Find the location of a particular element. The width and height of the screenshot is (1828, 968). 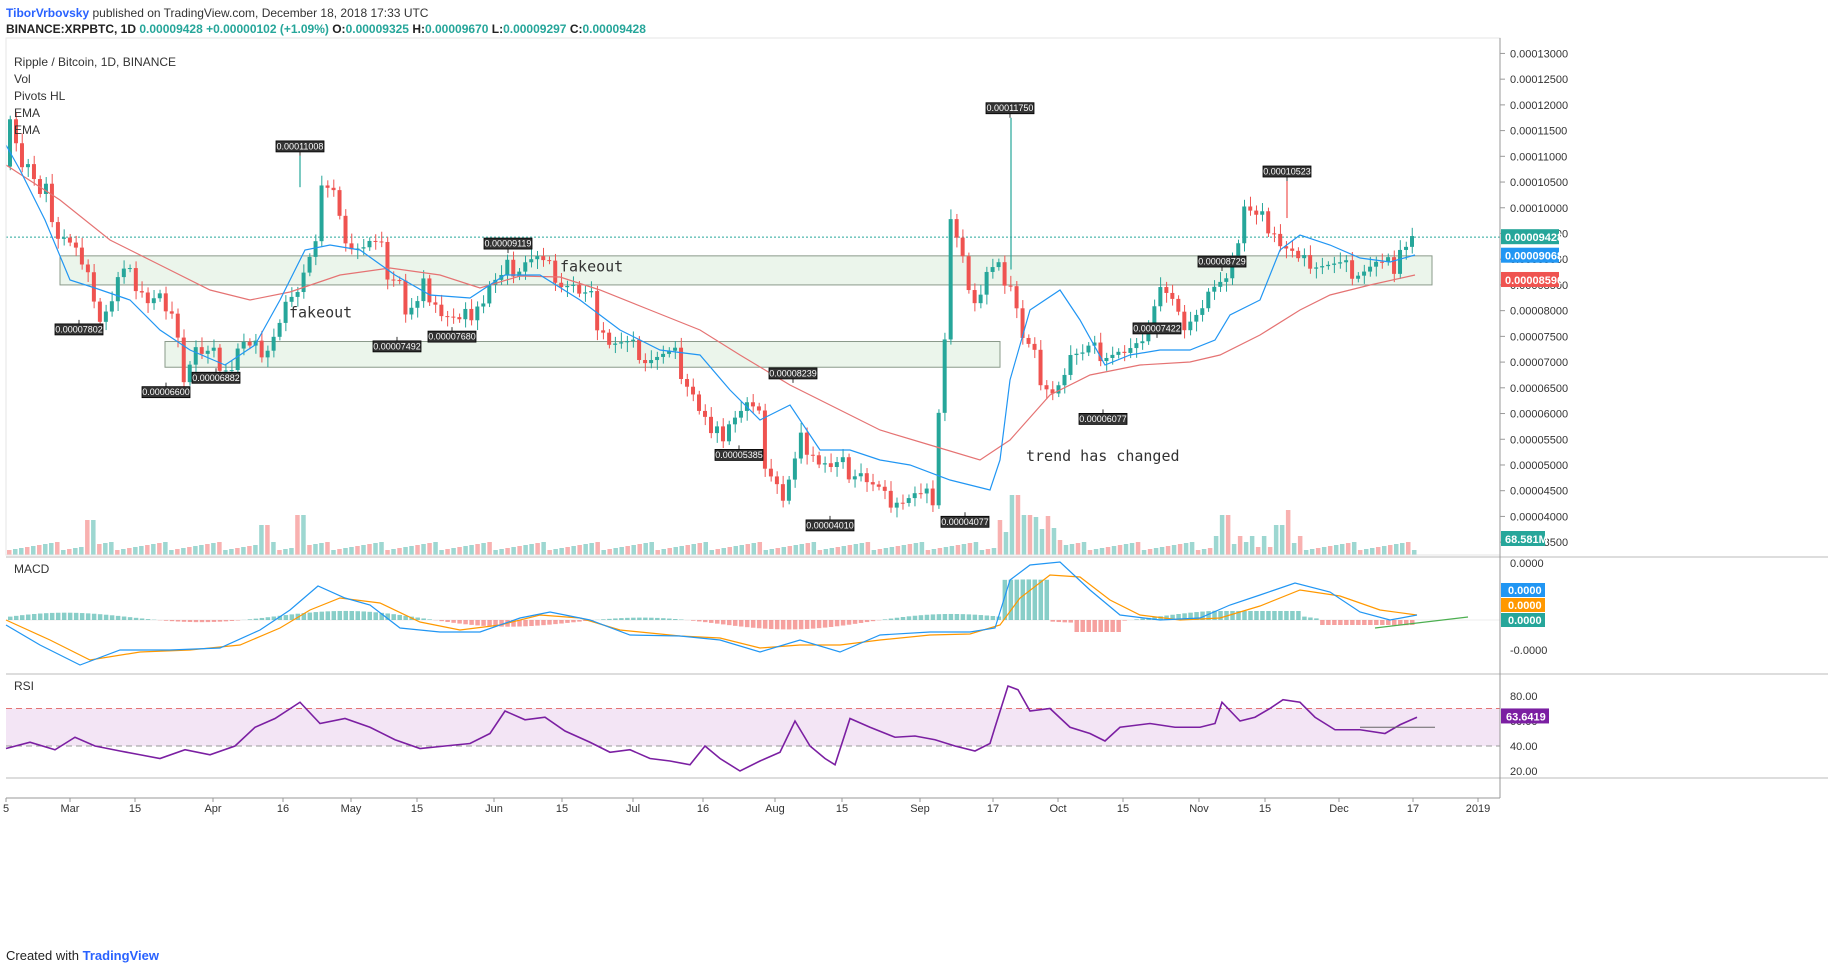

legend-pivots: Pivots HL is located at coordinates (40, 96).